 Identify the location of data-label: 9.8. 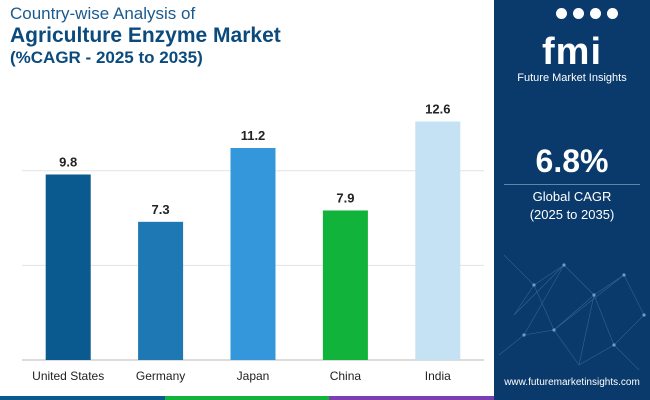
(68, 162).